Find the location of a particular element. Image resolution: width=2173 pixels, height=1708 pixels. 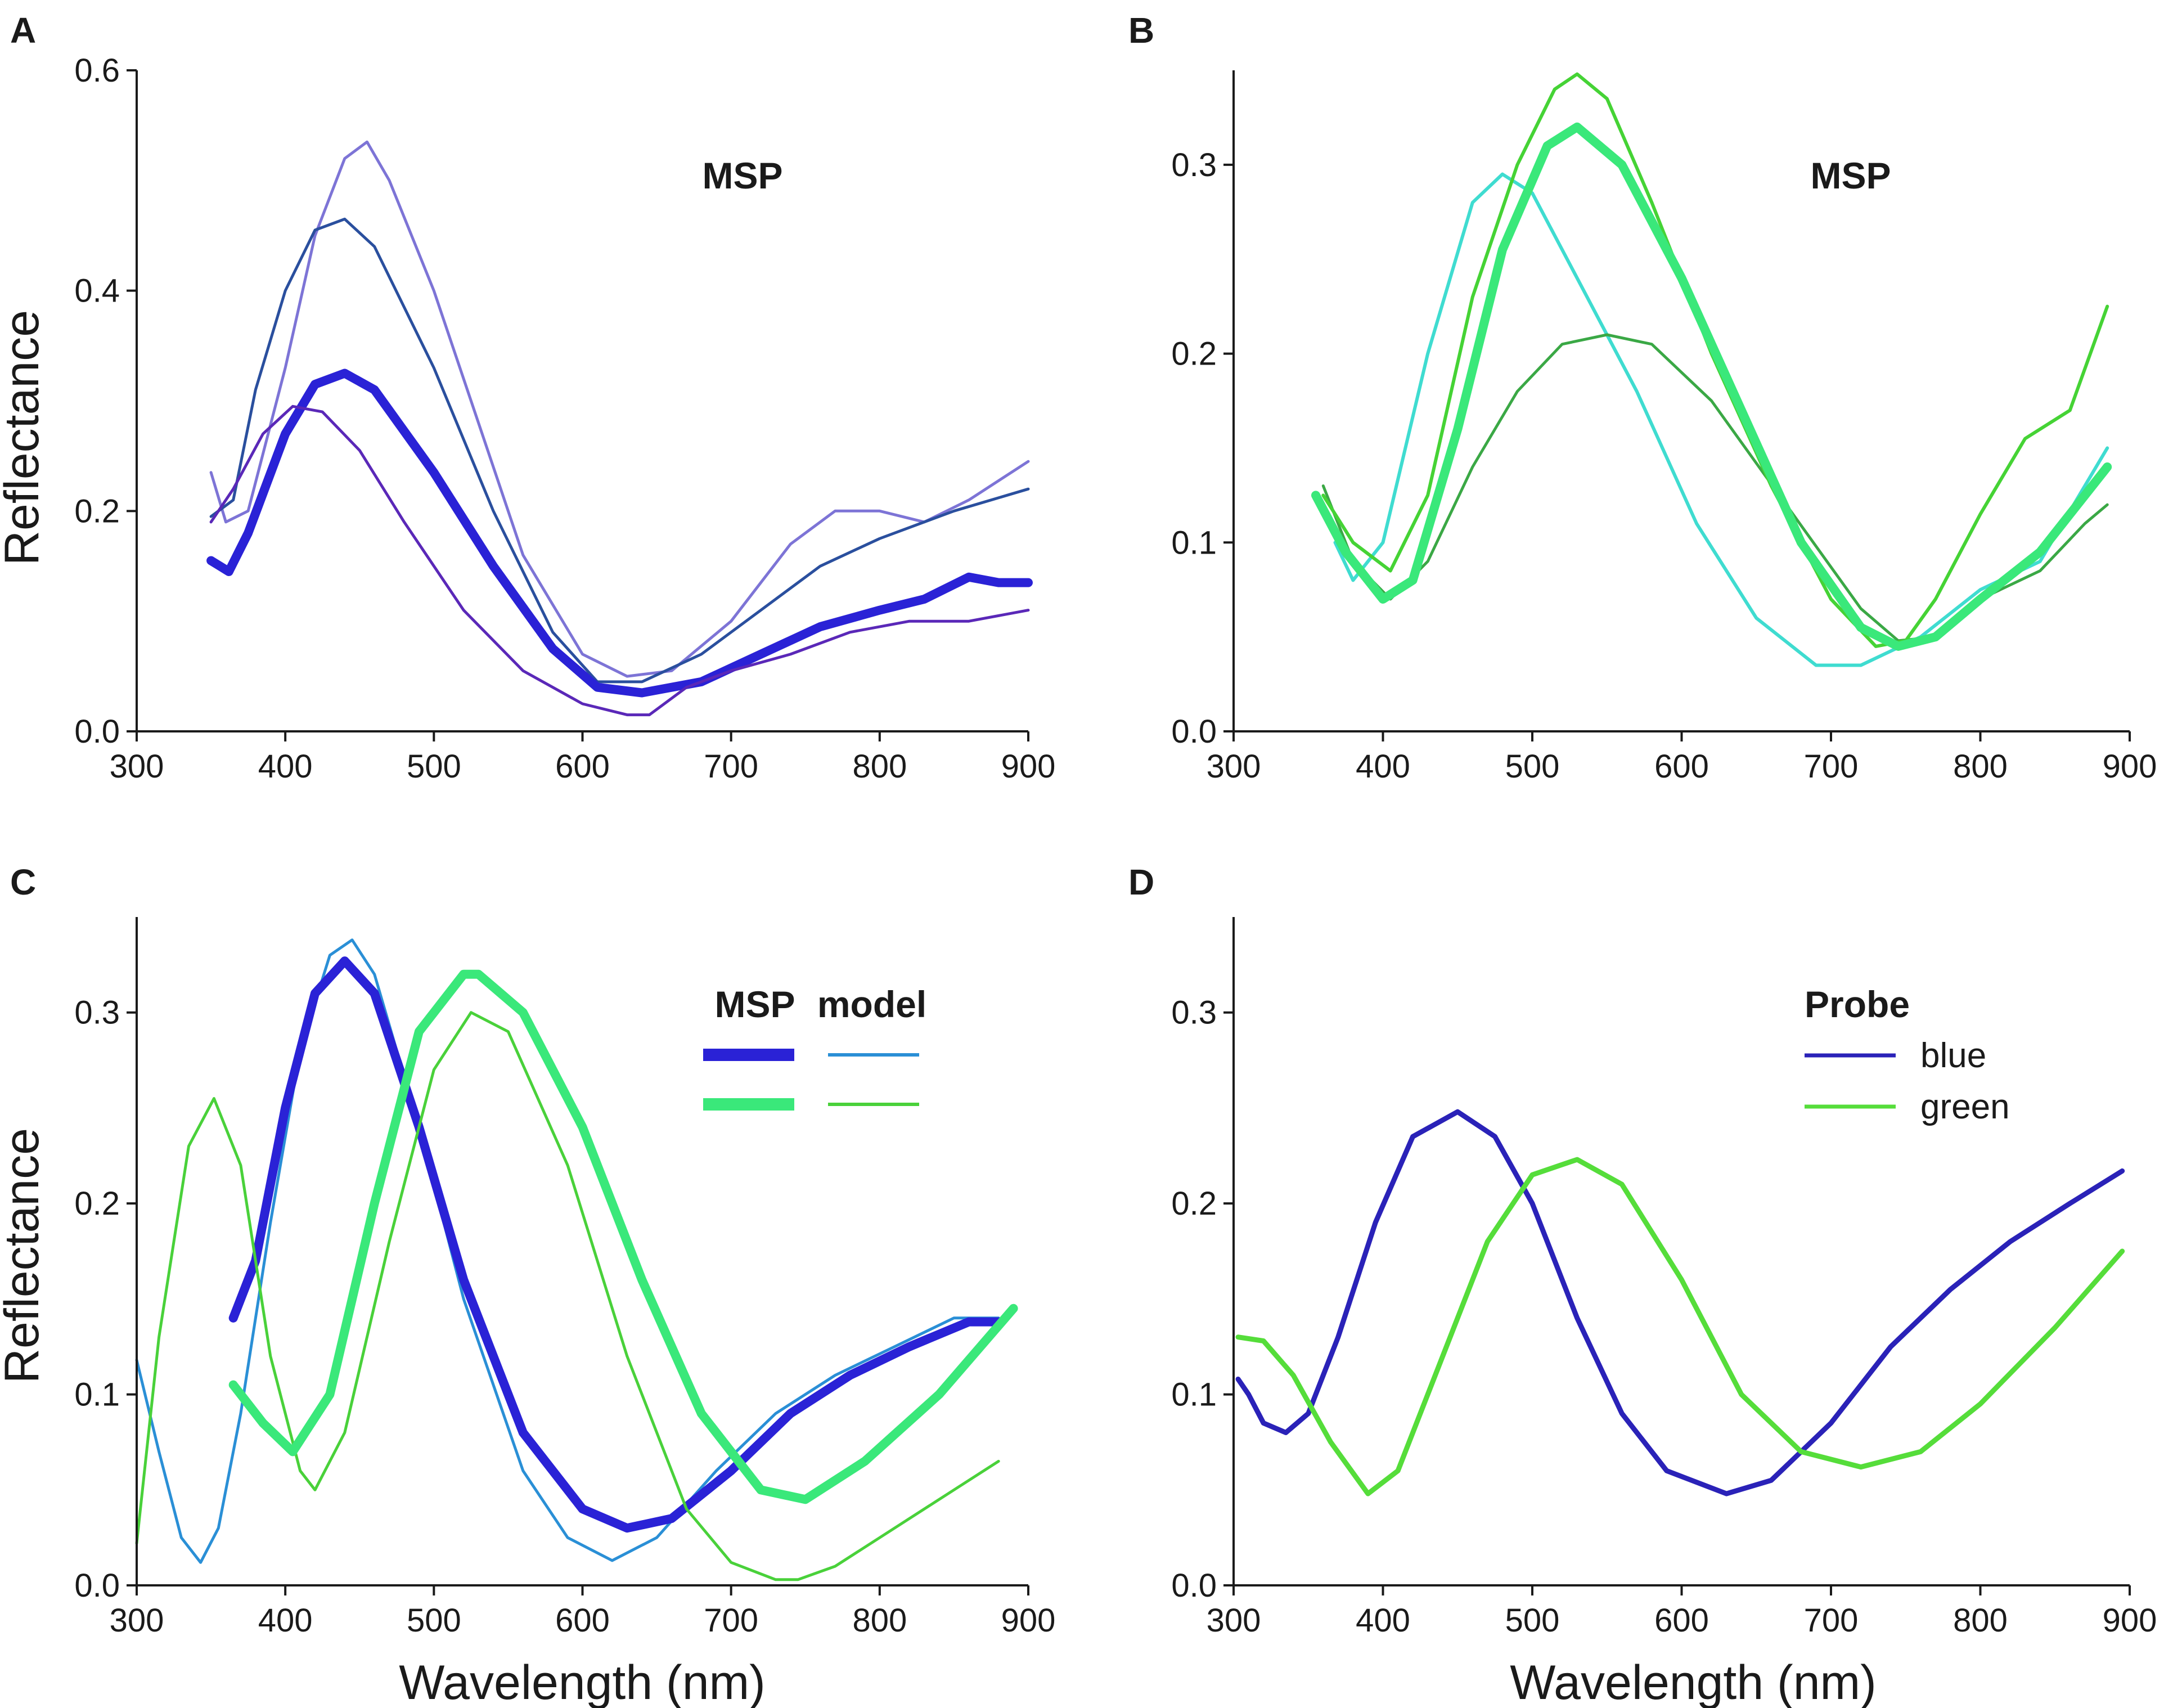

x-tick-label-800-b: 800 is located at coordinates (1980, 766).